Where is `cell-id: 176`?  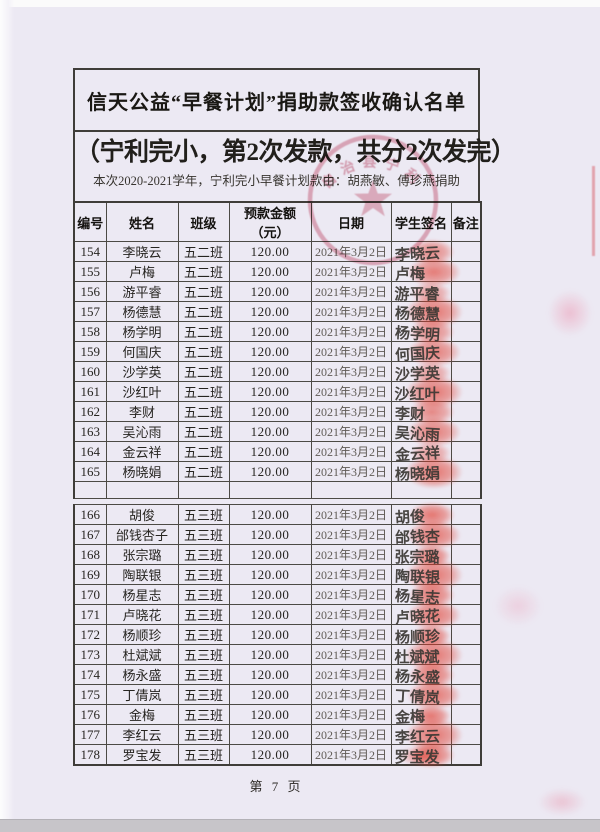 cell-id: 176 is located at coordinates (90, 714).